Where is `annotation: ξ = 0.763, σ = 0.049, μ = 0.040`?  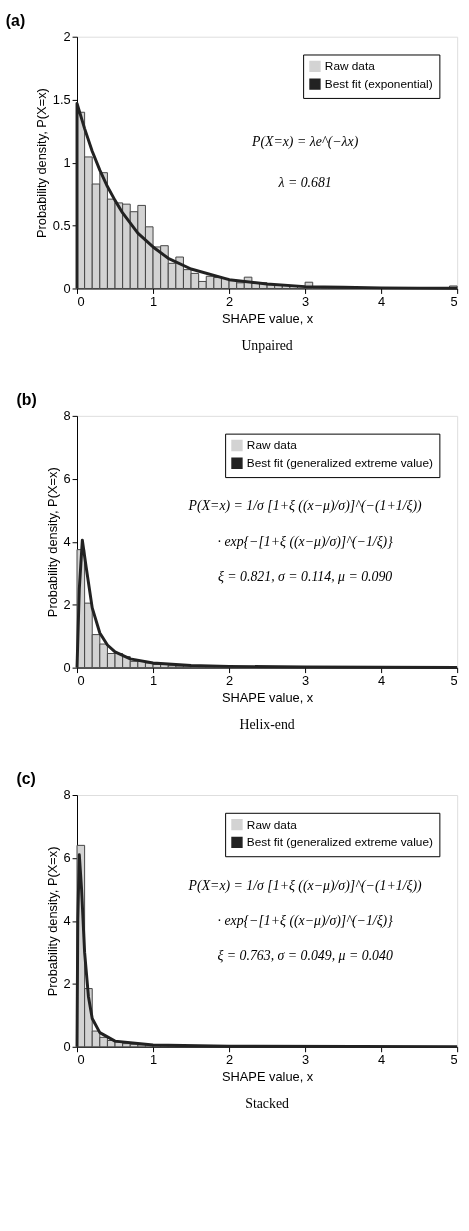
annotation: ξ = 0.763, σ = 0.049, μ = 0.040 is located at coordinates (305, 956).